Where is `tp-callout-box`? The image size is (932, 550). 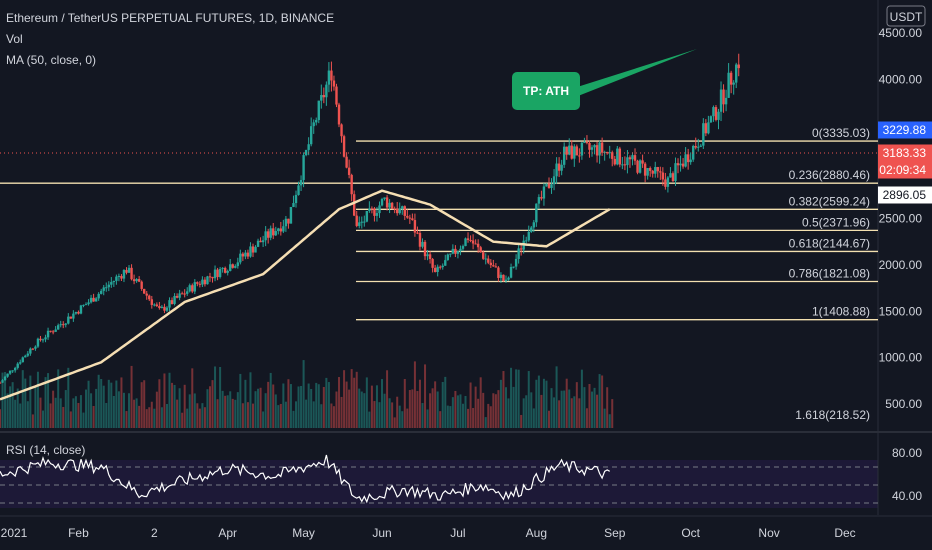 tp-callout-box is located at coordinates (546, 91).